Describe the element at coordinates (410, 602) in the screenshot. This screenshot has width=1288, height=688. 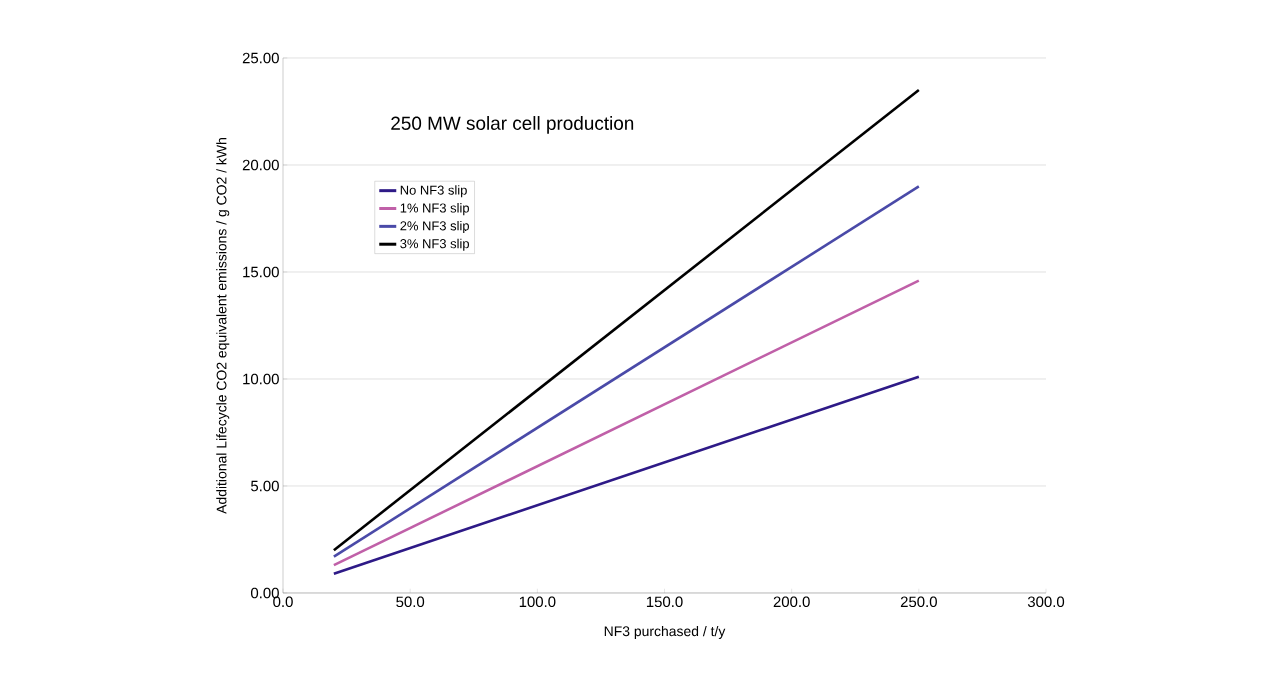
I see `x-tick-label: 50.0` at that location.